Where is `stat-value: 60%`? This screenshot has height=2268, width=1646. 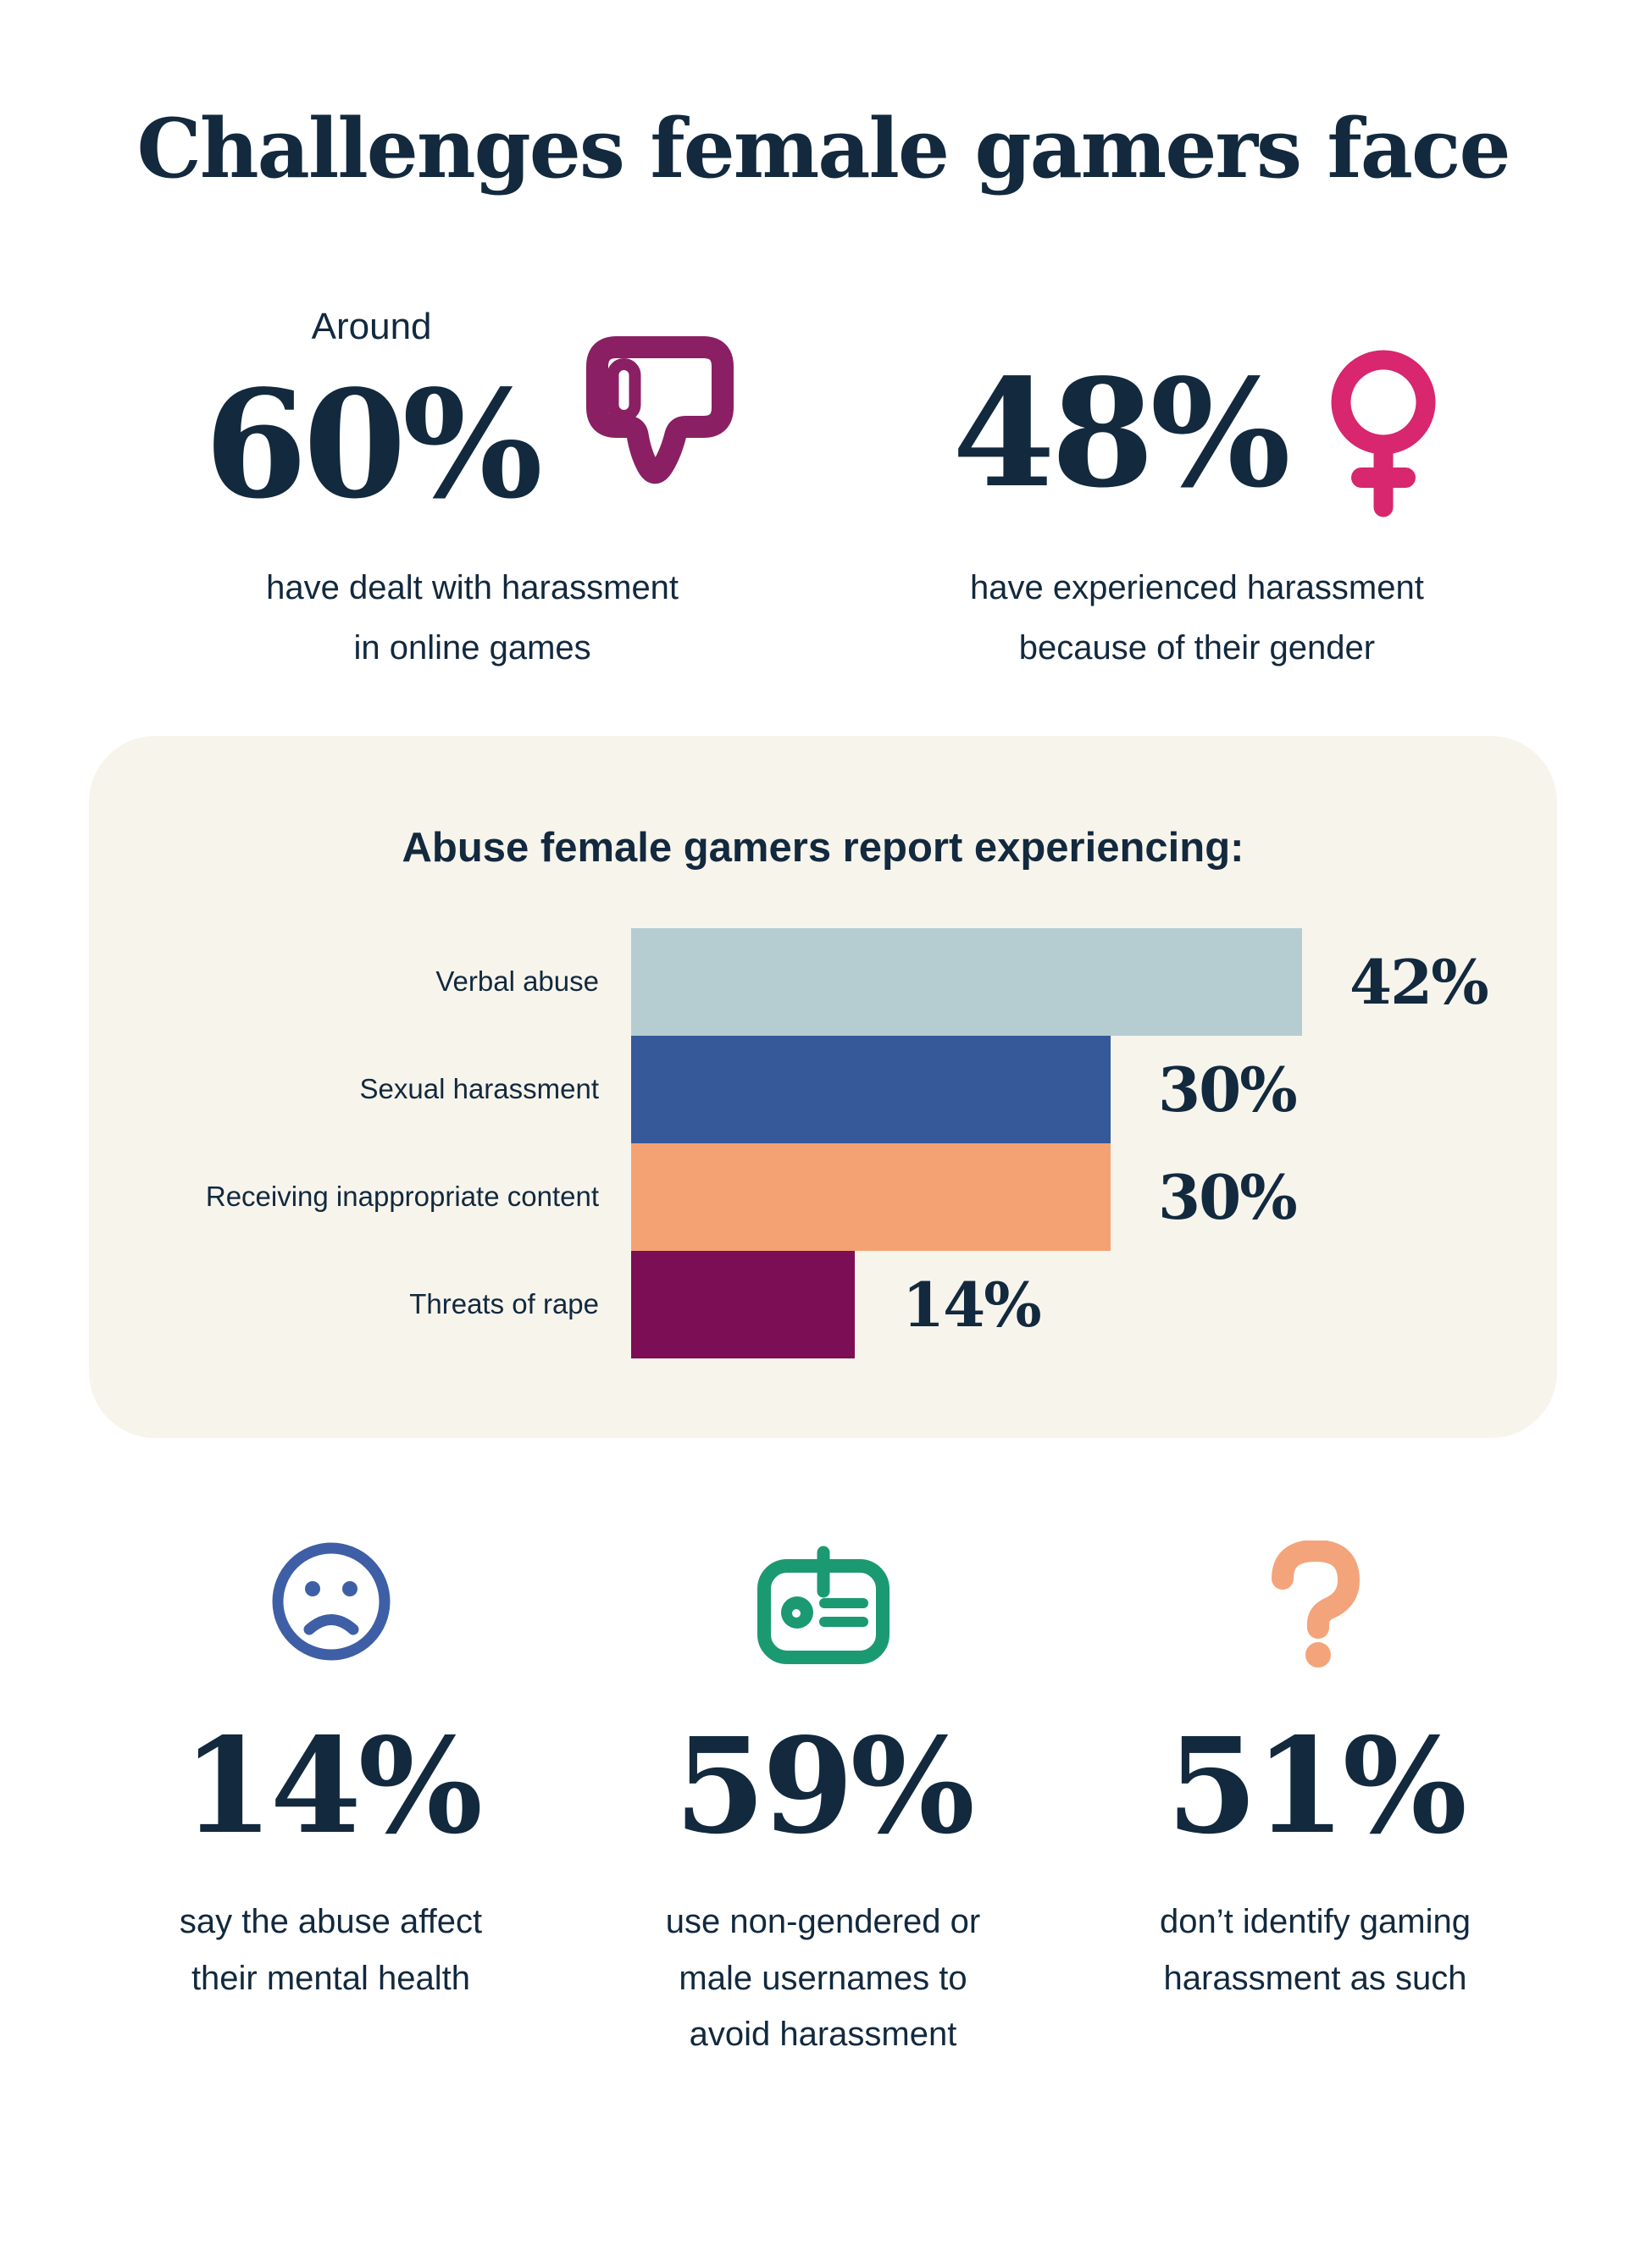 stat-value: 60% is located at coordinates (374, 444).